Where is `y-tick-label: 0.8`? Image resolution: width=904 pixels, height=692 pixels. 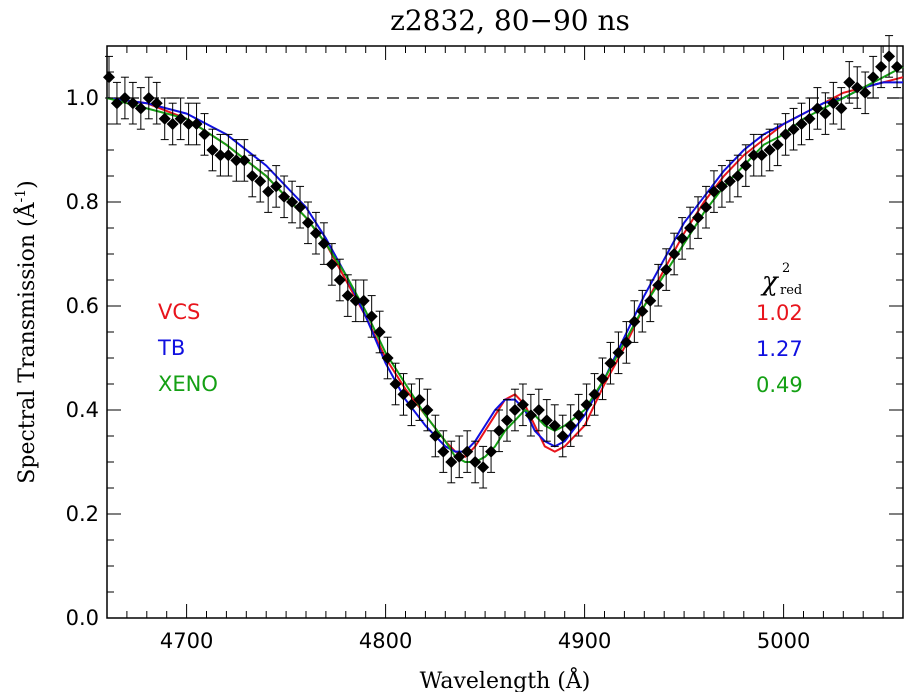 y-tick-label: 0.8 is located at coordinates (82, 202).